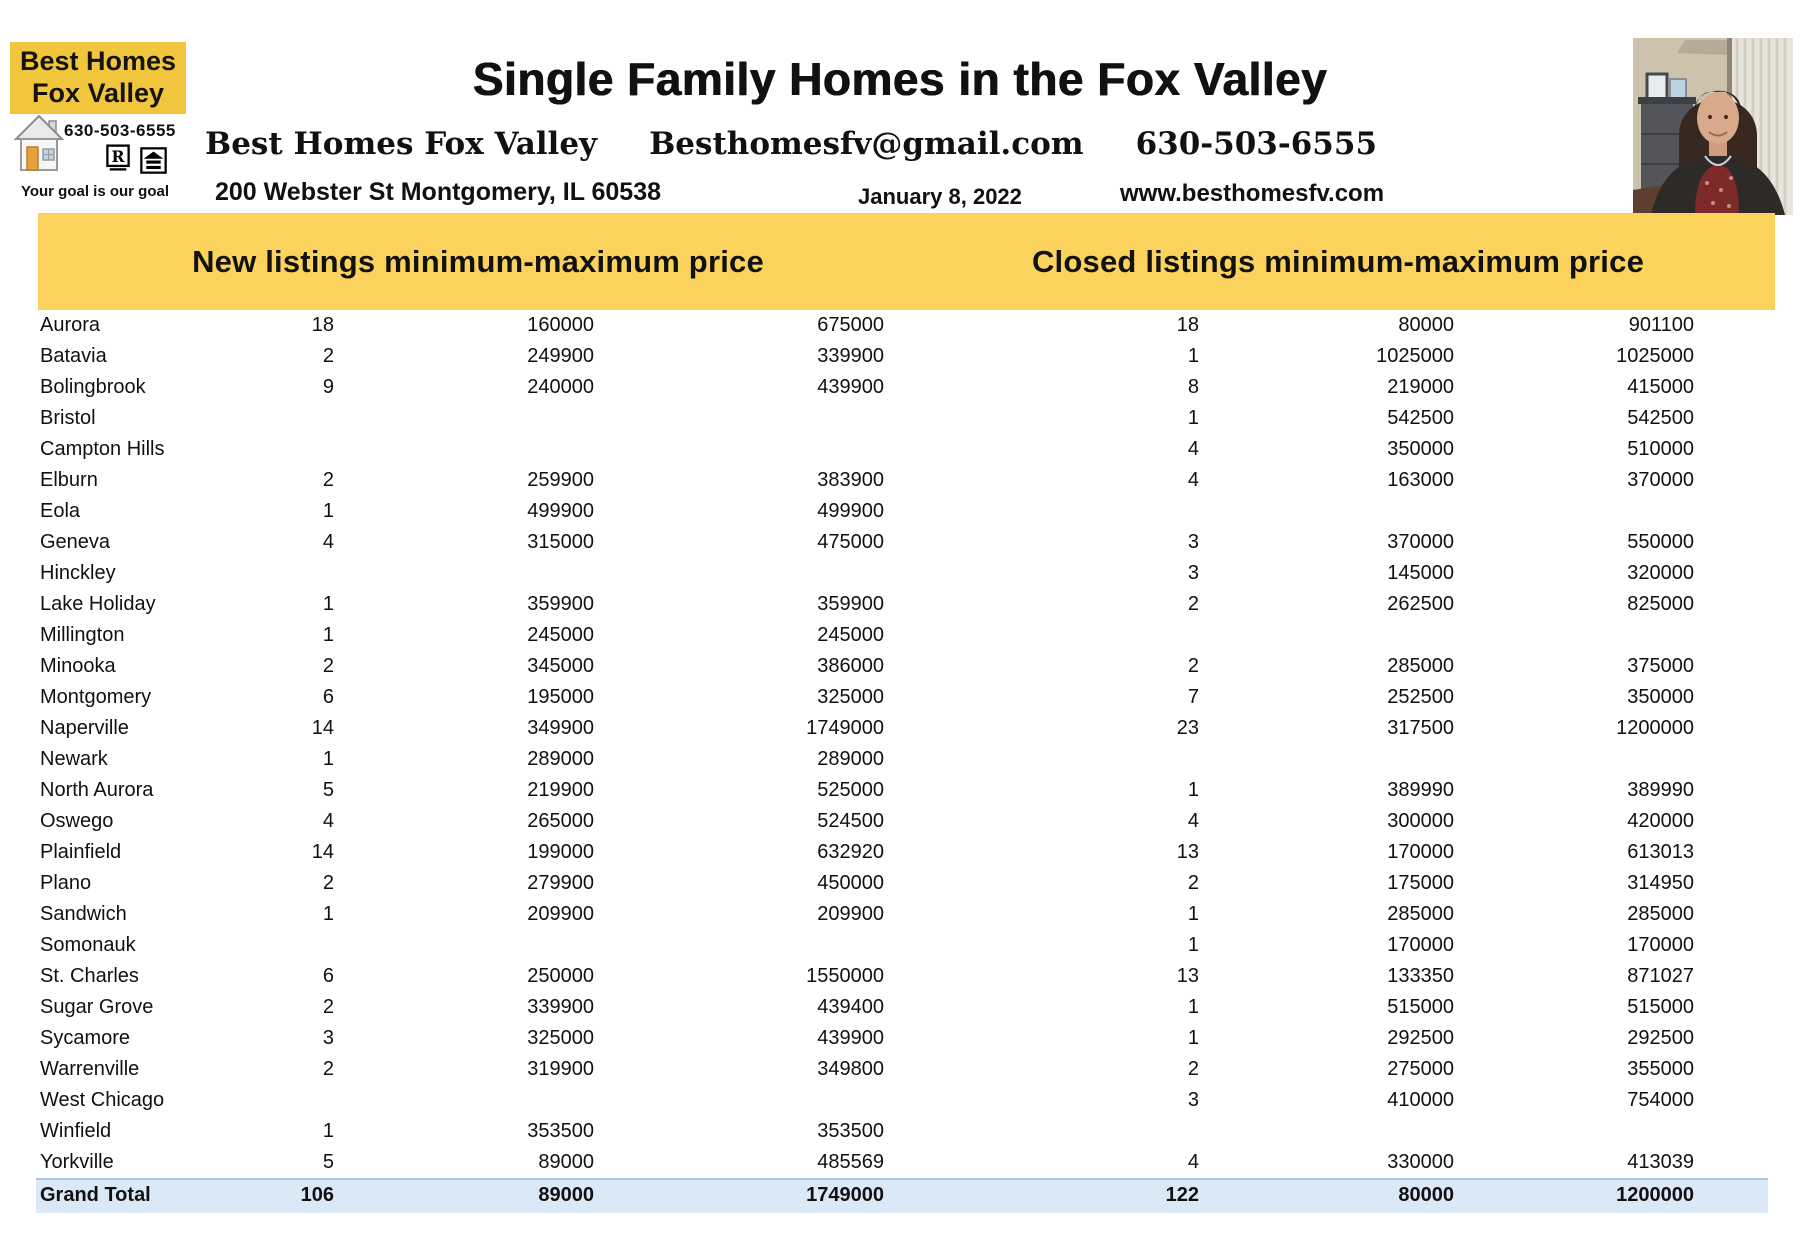 This screenshot has width=1800, height=1260. I want to click on equal-housing-icon, so click(153, 163).